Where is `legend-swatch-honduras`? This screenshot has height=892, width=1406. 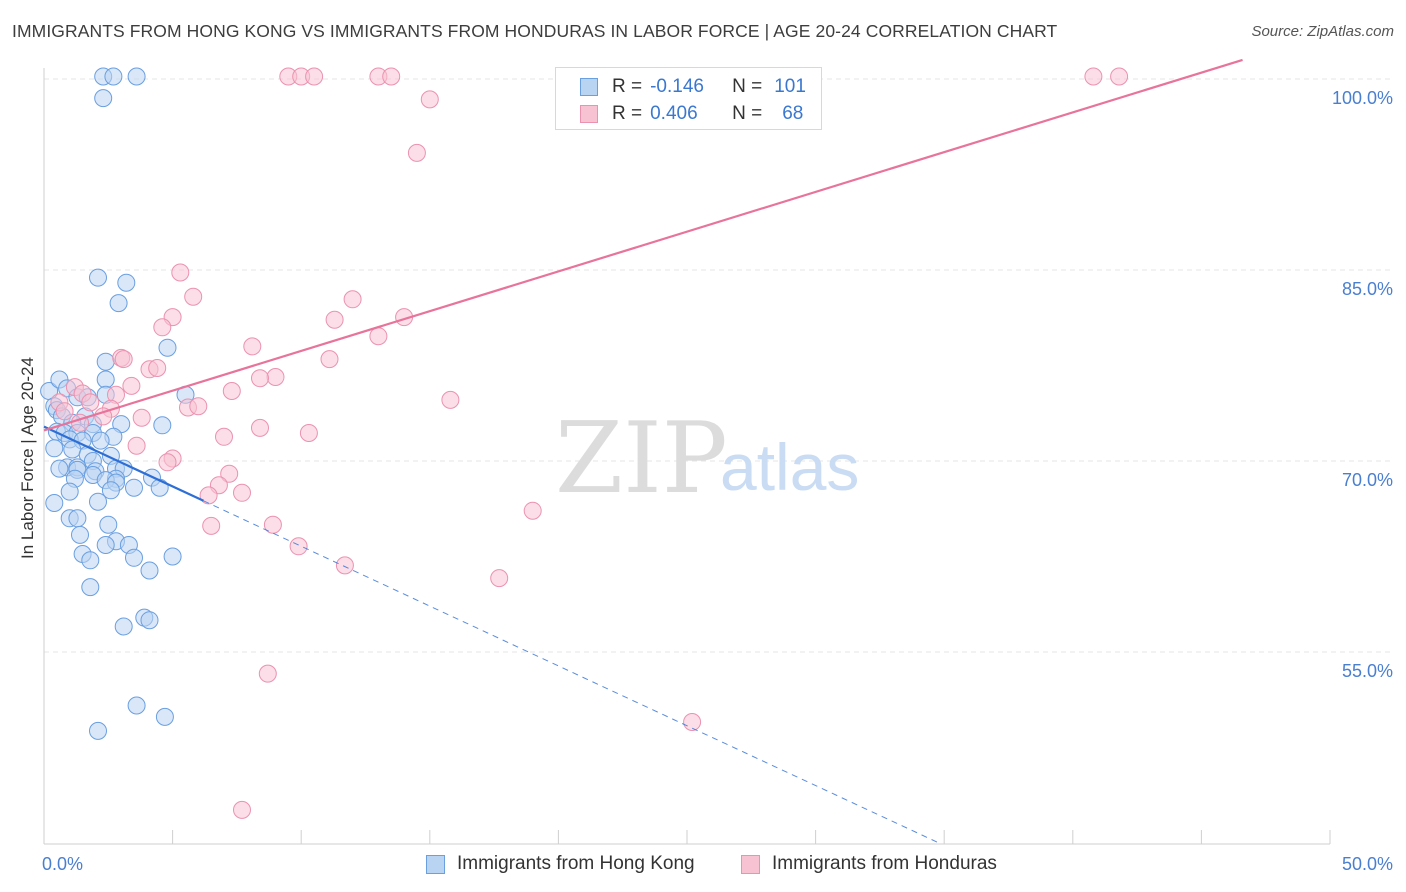
legend-swatch-honduras is located at coordinates (589, 114).